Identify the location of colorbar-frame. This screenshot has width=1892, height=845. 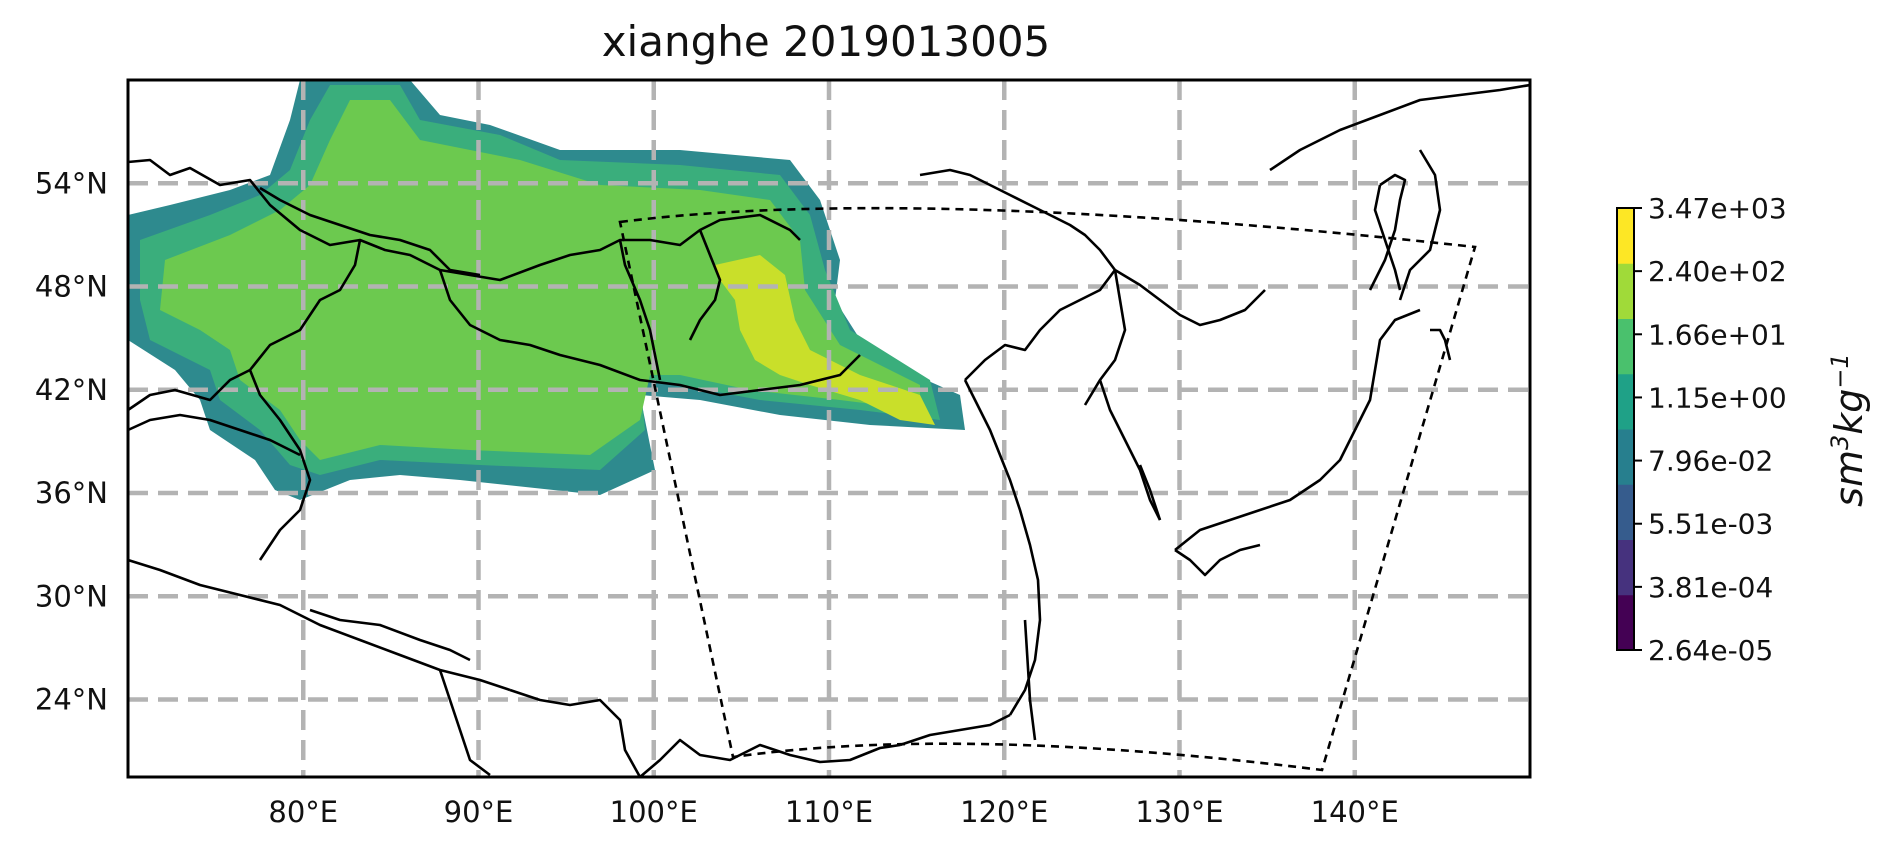
(1625, 429).